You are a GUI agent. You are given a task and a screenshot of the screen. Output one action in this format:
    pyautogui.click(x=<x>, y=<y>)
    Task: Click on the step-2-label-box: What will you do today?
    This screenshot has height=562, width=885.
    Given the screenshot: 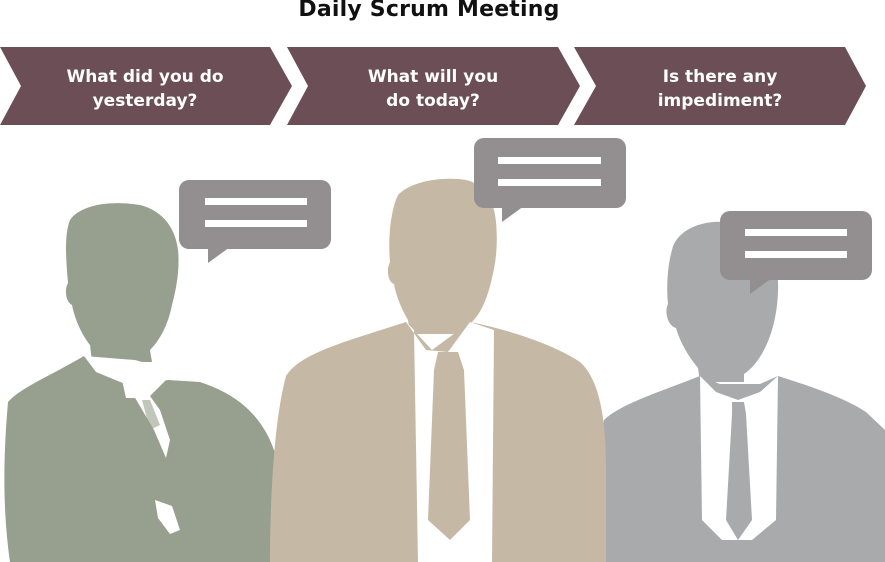 What is the action you would take?
    pyautogui.click(x=433, y=89)
    